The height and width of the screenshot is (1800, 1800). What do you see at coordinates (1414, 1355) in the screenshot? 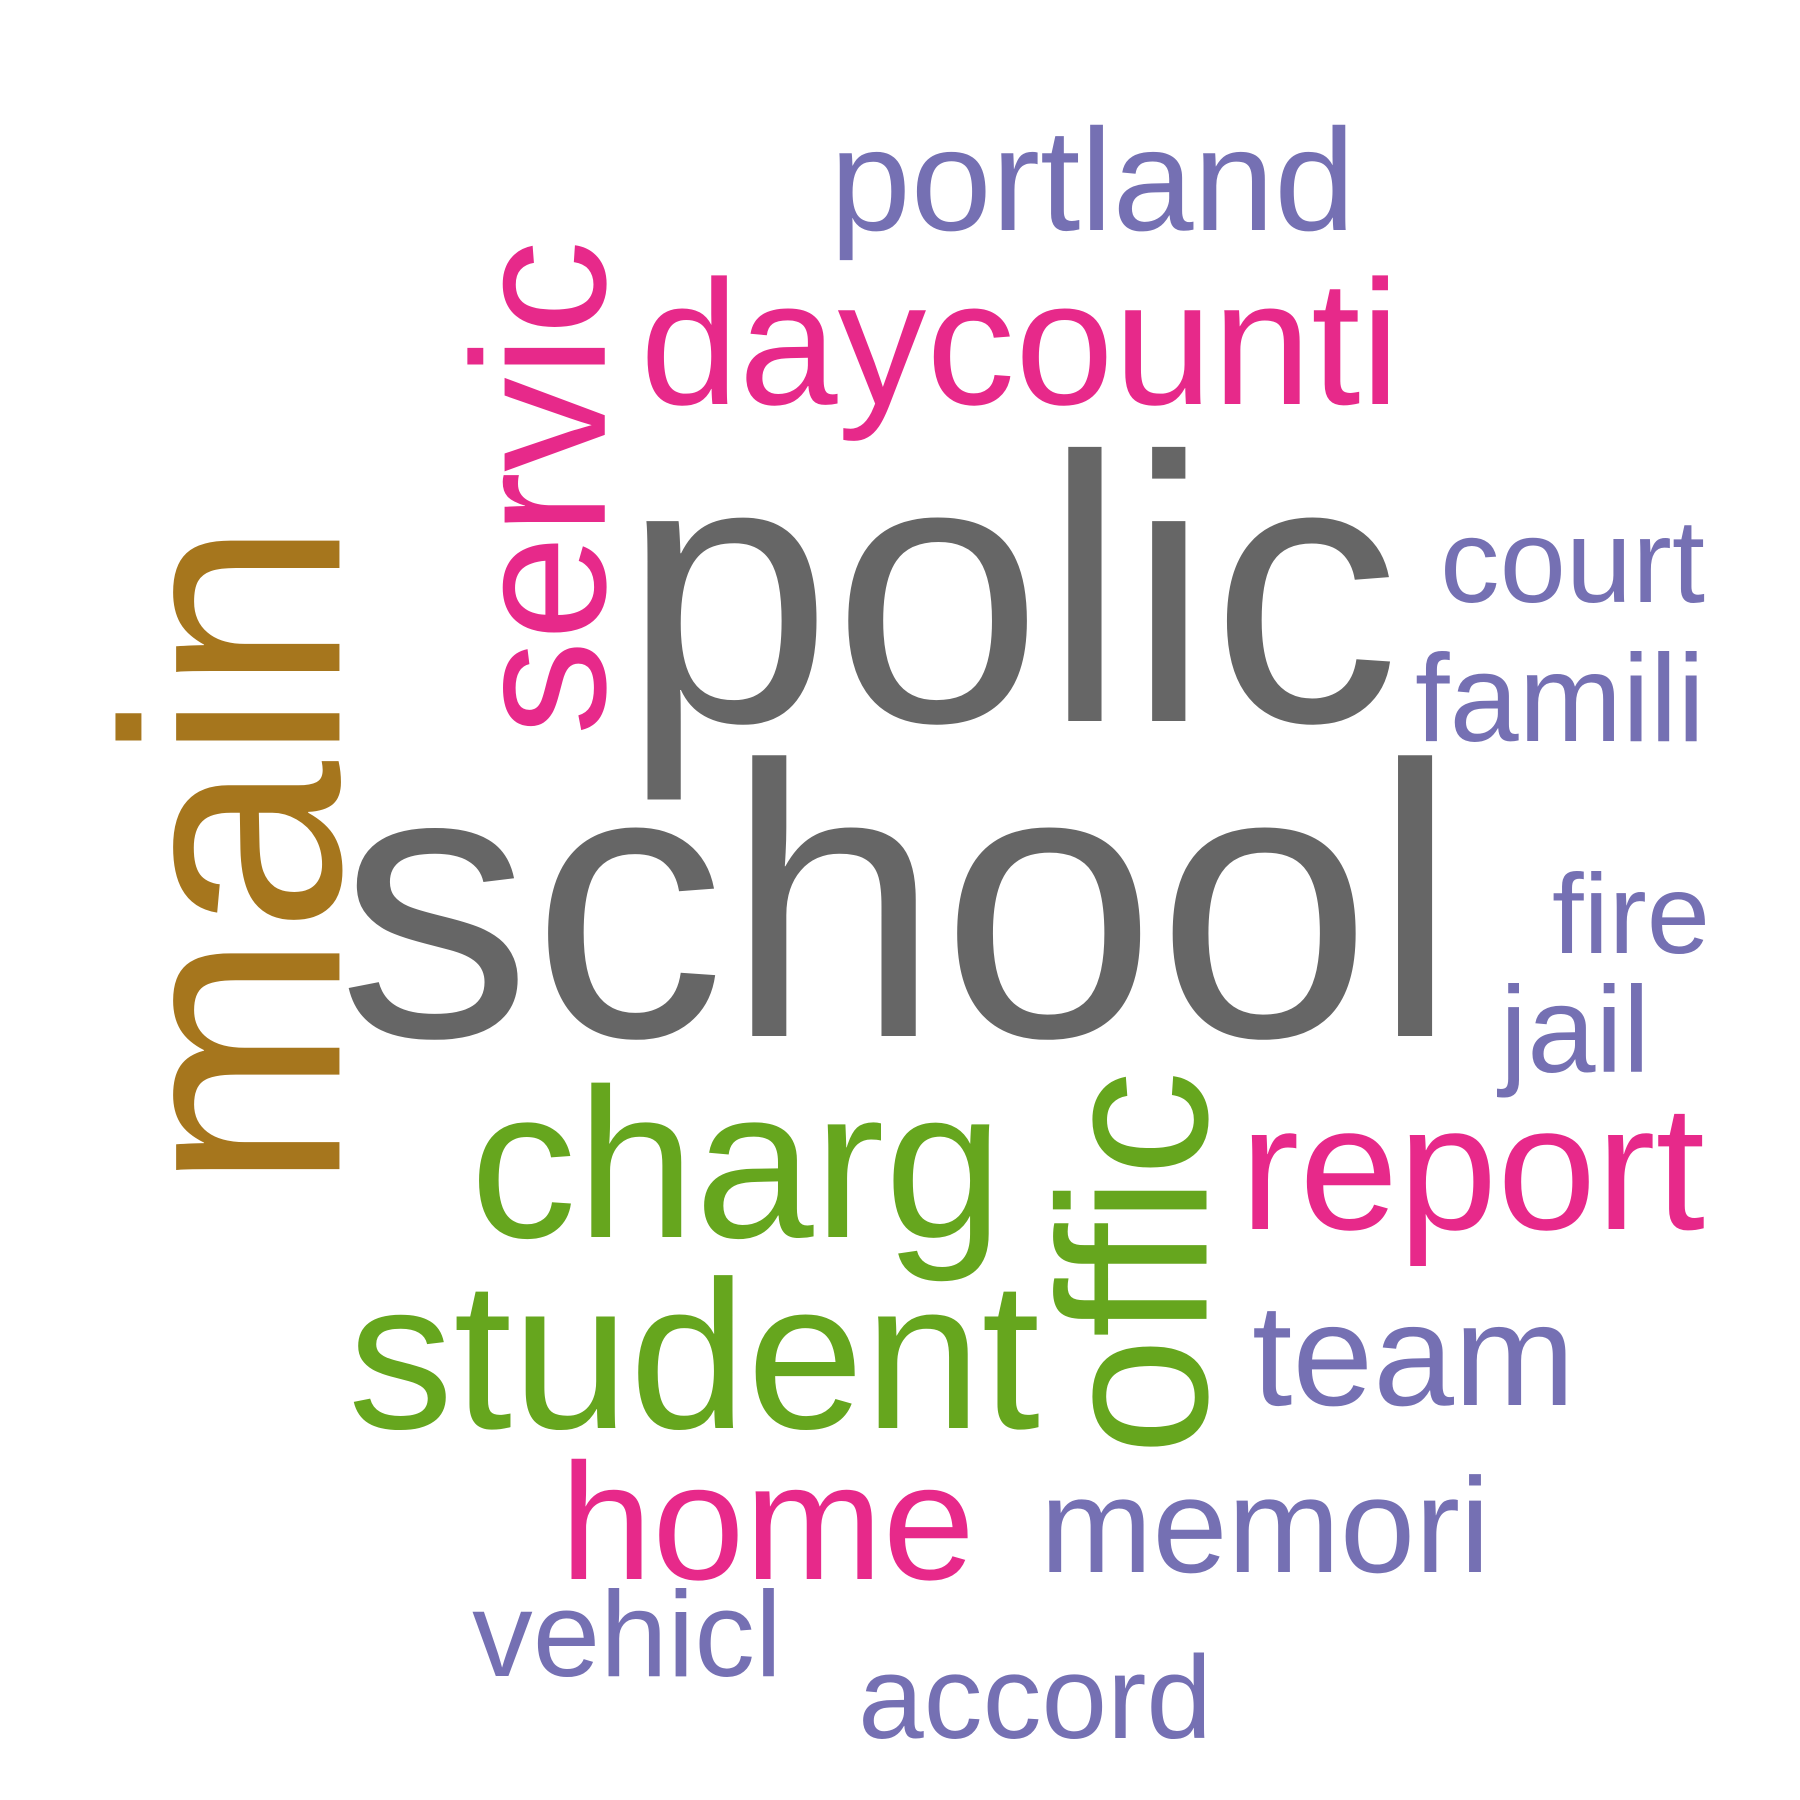
I see `word-team: team` at bounding box center [1414, 1355].